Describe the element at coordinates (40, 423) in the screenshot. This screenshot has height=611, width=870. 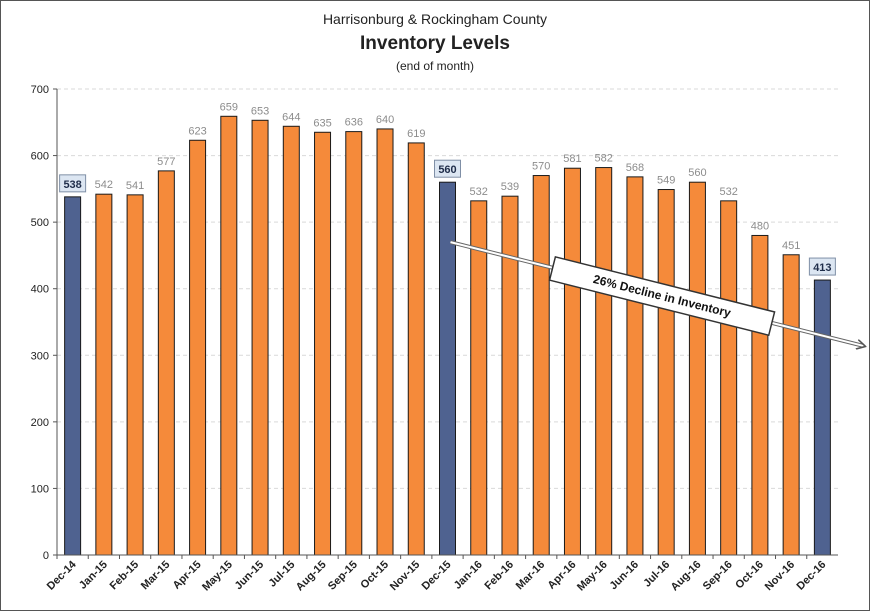
I see `y-tick-label: 200` at that location.